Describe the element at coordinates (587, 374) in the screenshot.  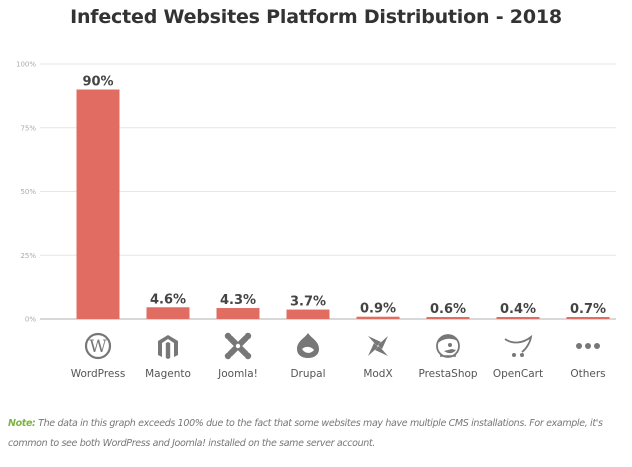
I see `category-label: Others` at that location.